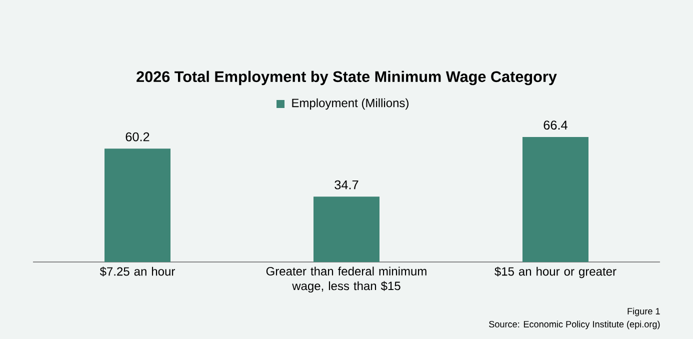 The width and height of the screenshot is (693, 339). What do you see at coordinates (346, 279) in the screenshot?
I see `x-tick-label: Greater than federal minimum wage, less than $15` at bounding box center [346, 279].